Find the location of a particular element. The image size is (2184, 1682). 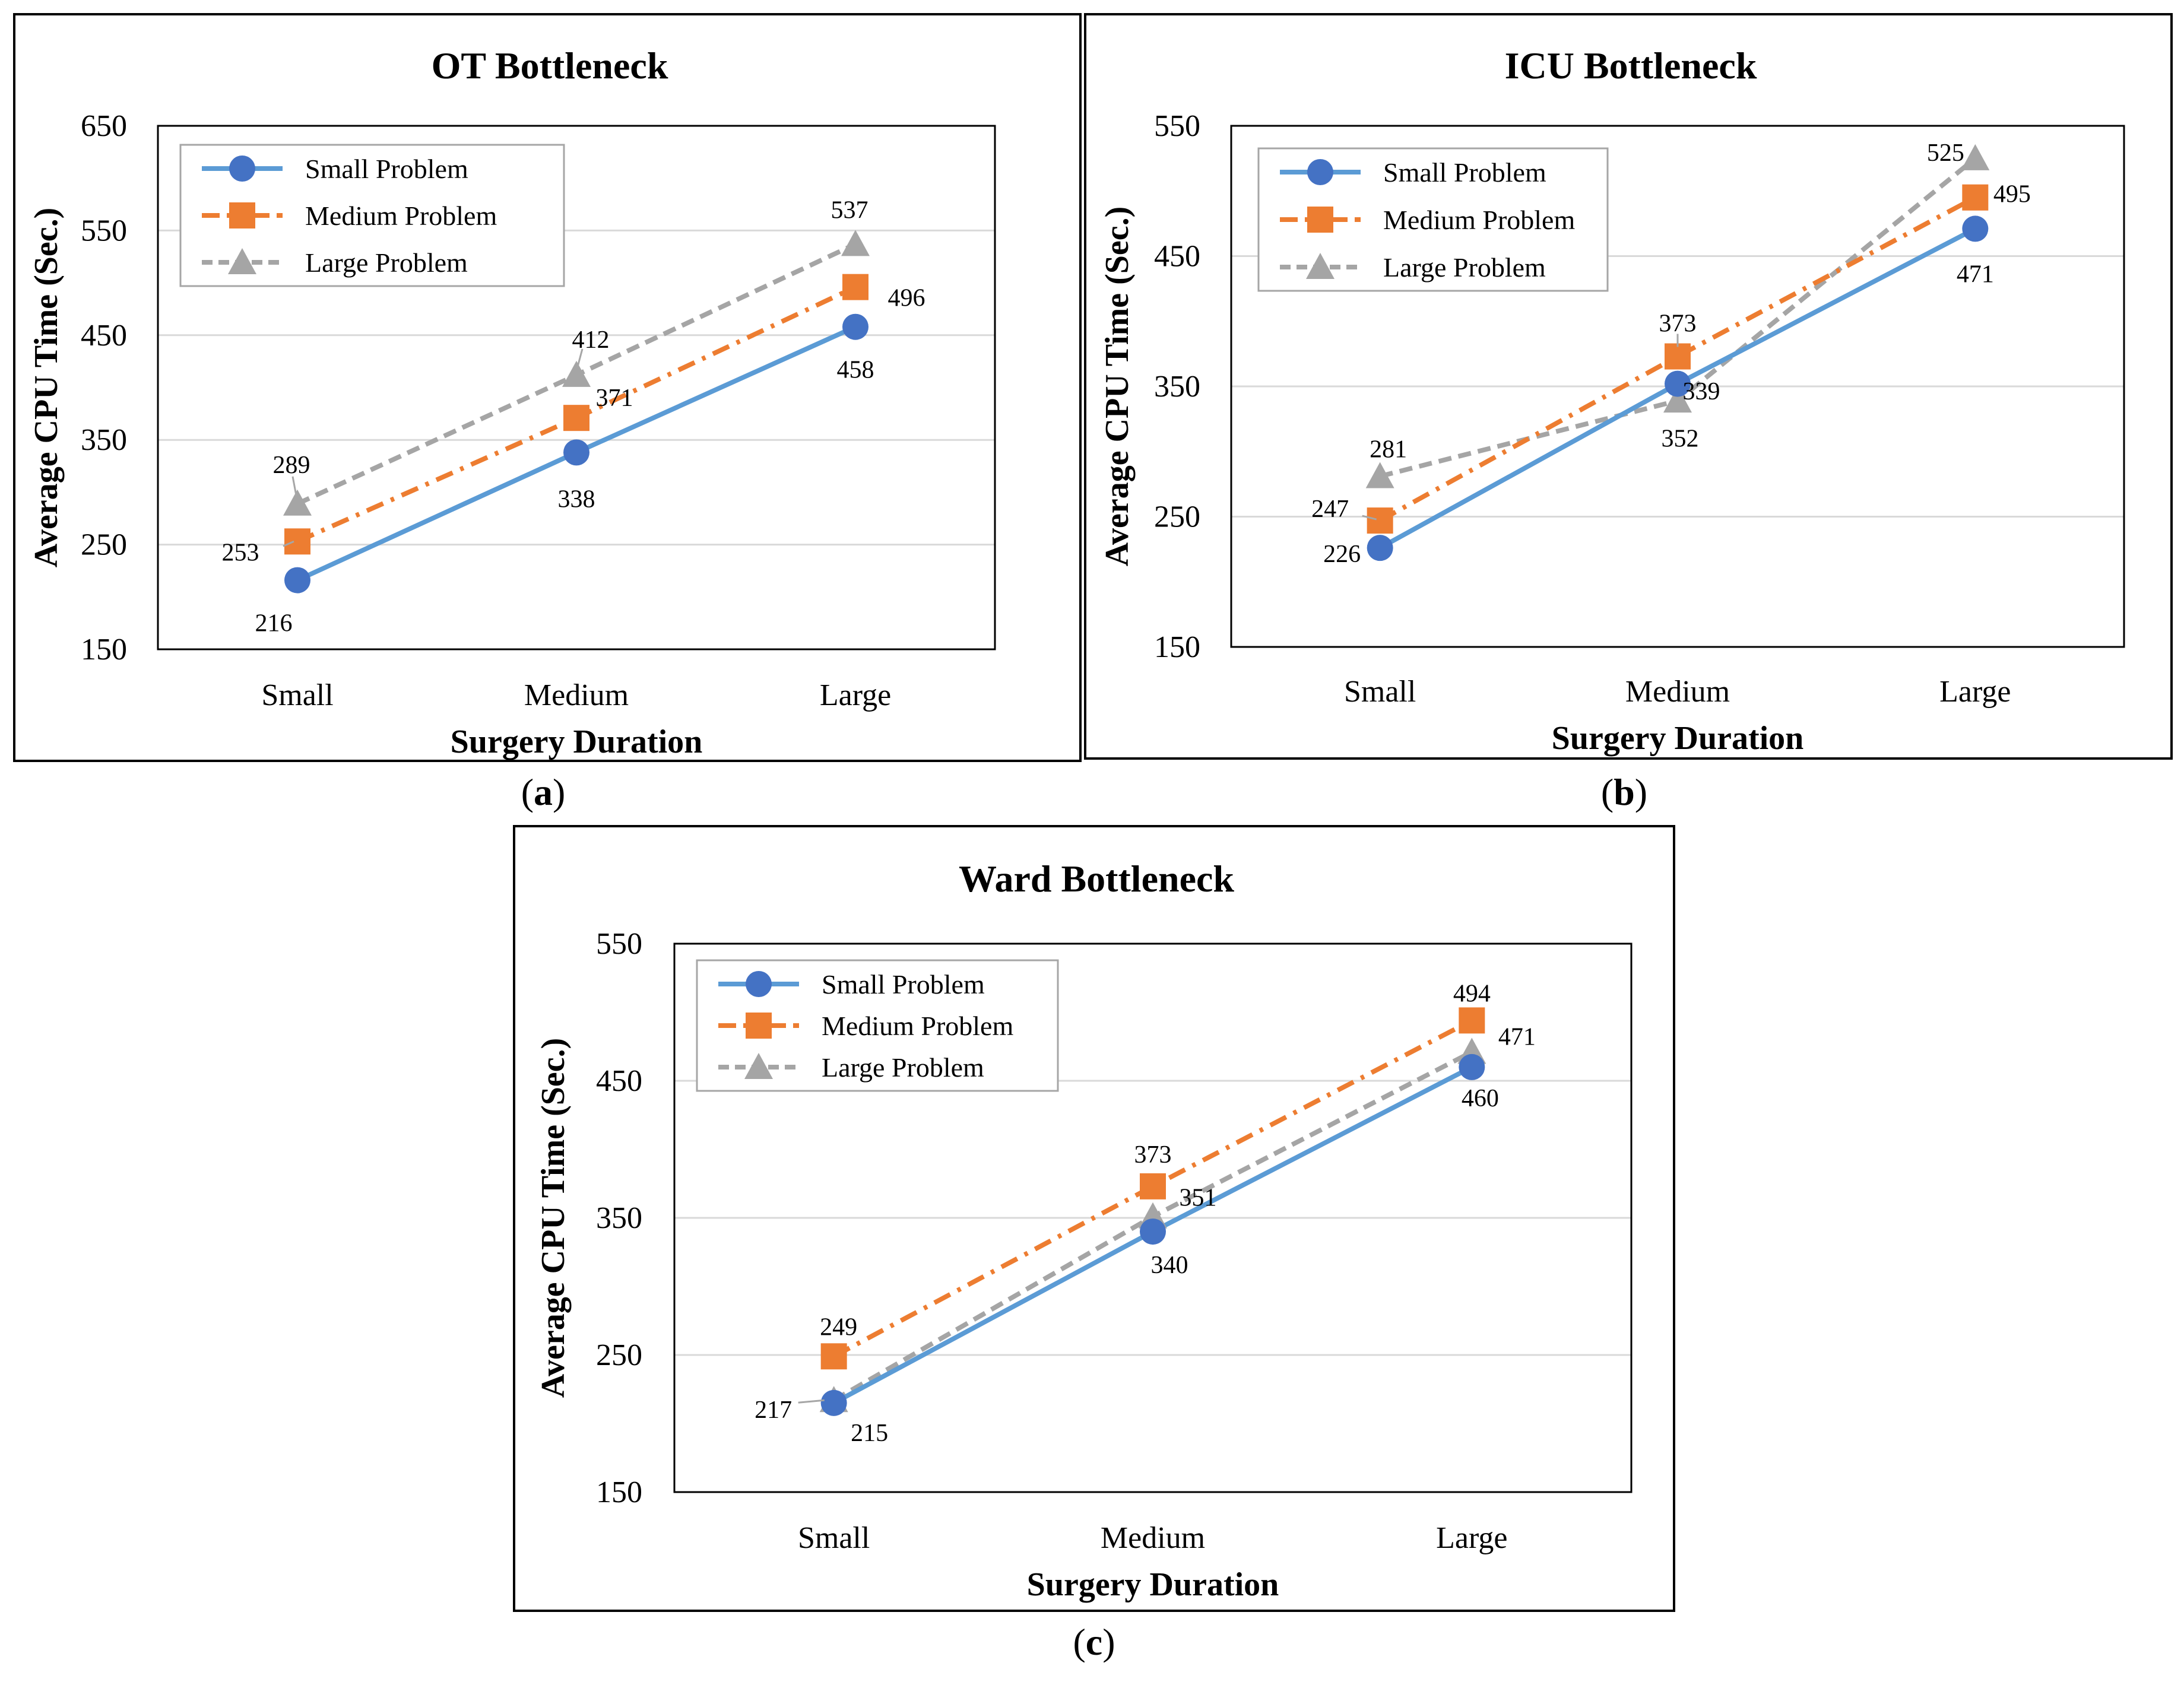

data-label-small-1: 340 is located at coordinates (1169, 1265).